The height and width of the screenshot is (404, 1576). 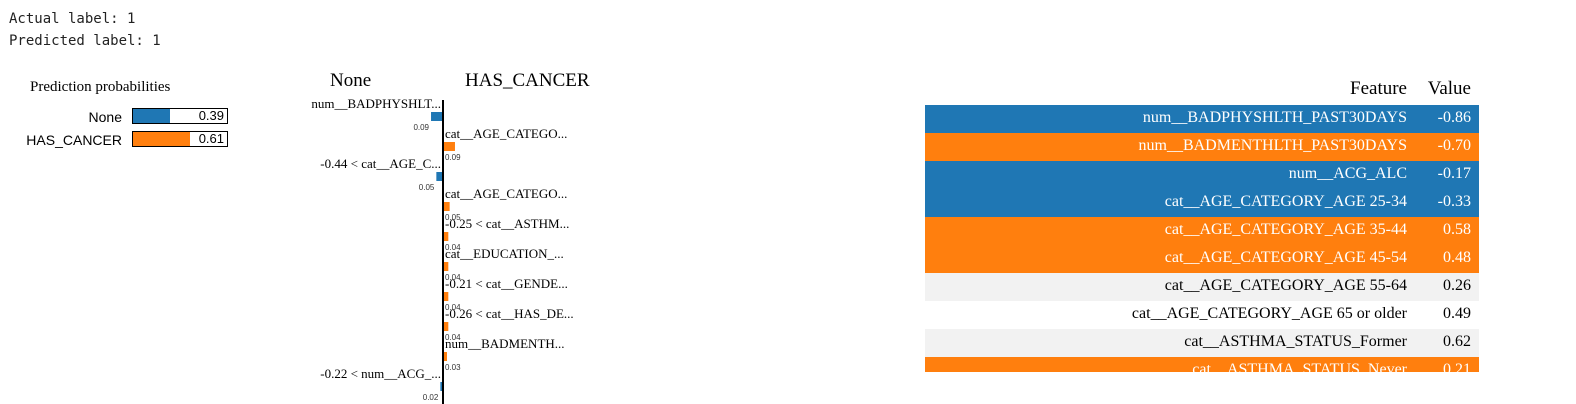 What do you see at coordinates (1457, 366) in the screenshot?
I see `table-cell-value: 0.21` at bounding box center [1457, 366].